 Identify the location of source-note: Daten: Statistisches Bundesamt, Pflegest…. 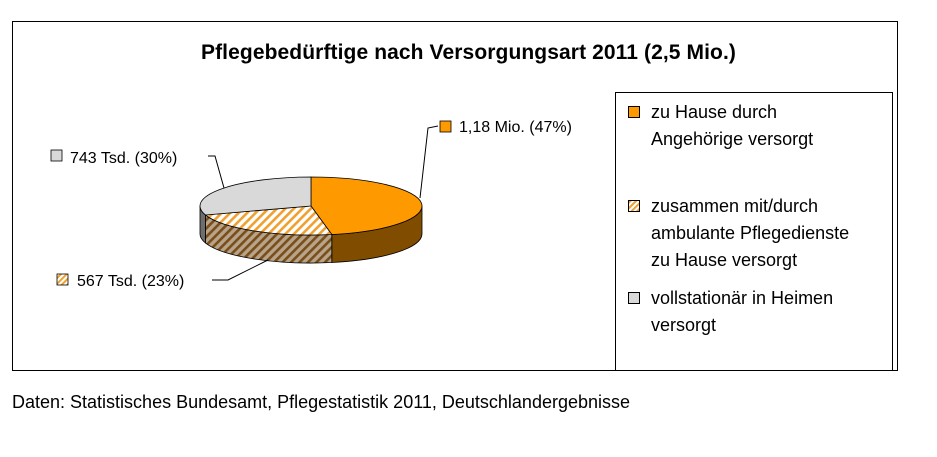
(321, 402).